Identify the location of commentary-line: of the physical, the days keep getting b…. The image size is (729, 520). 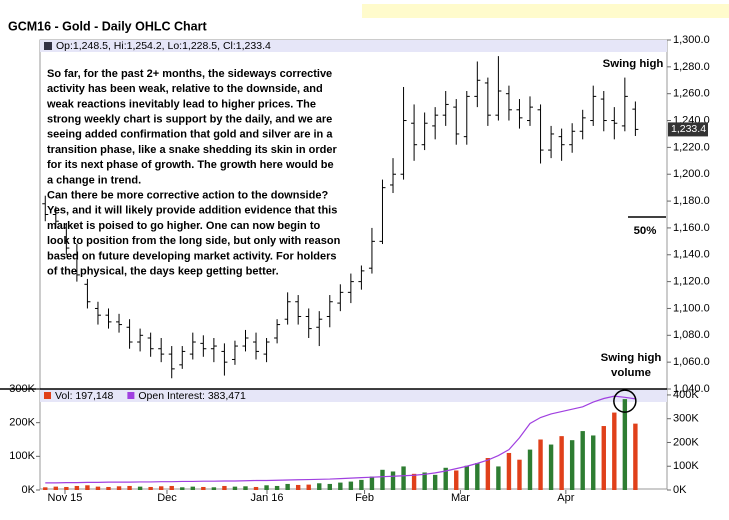
(163, 272).